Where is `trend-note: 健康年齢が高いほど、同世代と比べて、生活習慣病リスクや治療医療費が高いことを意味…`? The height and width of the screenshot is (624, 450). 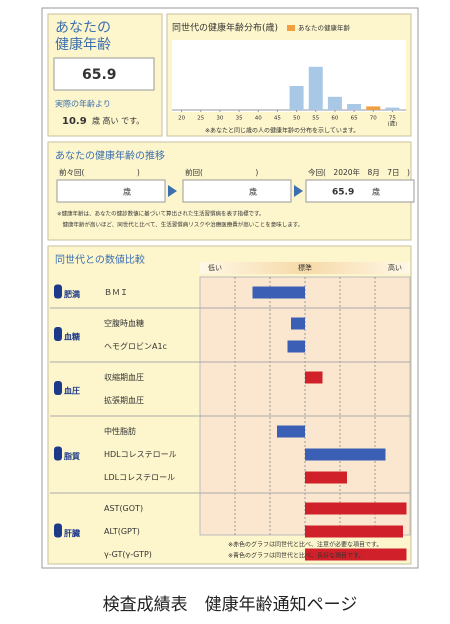
trend-note: 健康年齢が高いほど、同世代と比べて、生活習慣病リスクや治療医療費が高いことを意味… is located at coordinates (180, 225).